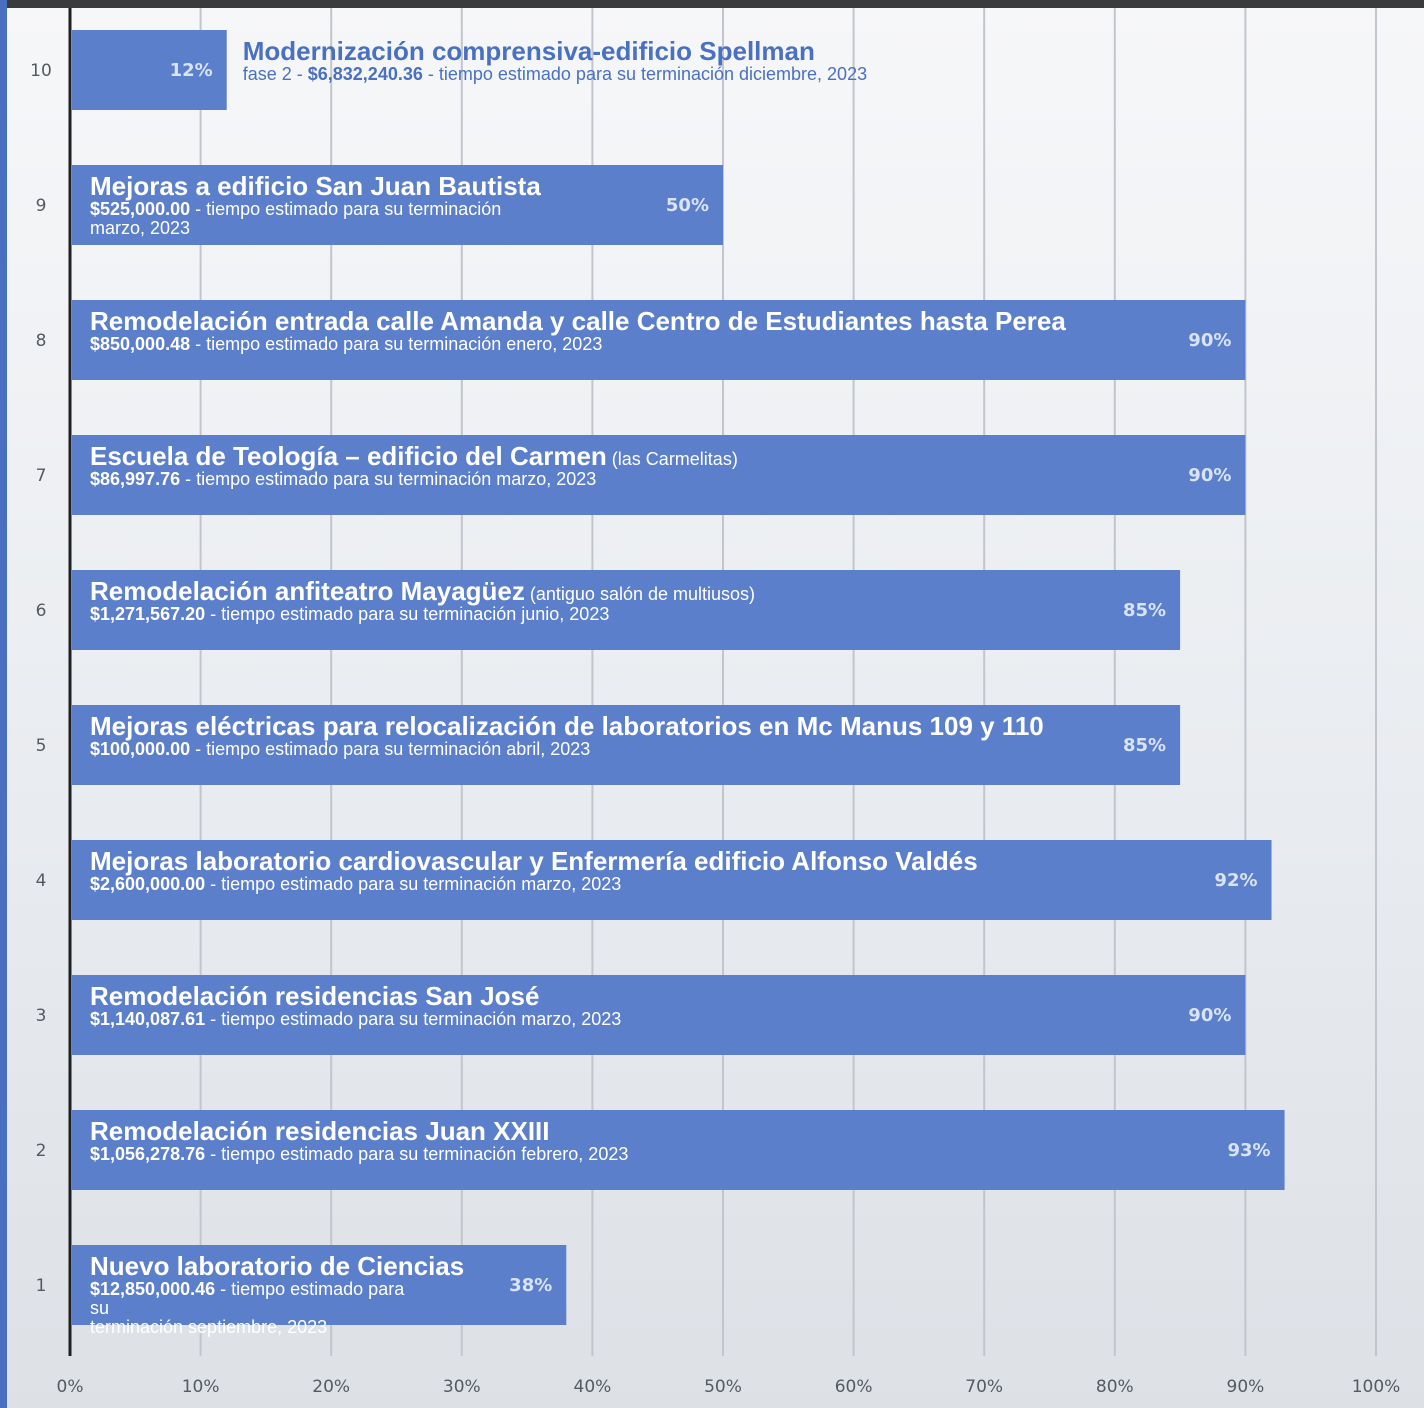  I want to click on x-tick-label: 0%, so click(70, 1387).